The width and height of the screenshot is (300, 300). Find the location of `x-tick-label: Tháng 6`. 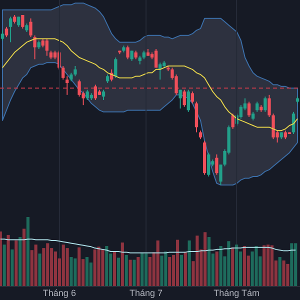

x-tick-label: Tháng 6 is located at coordinates (59, 293).